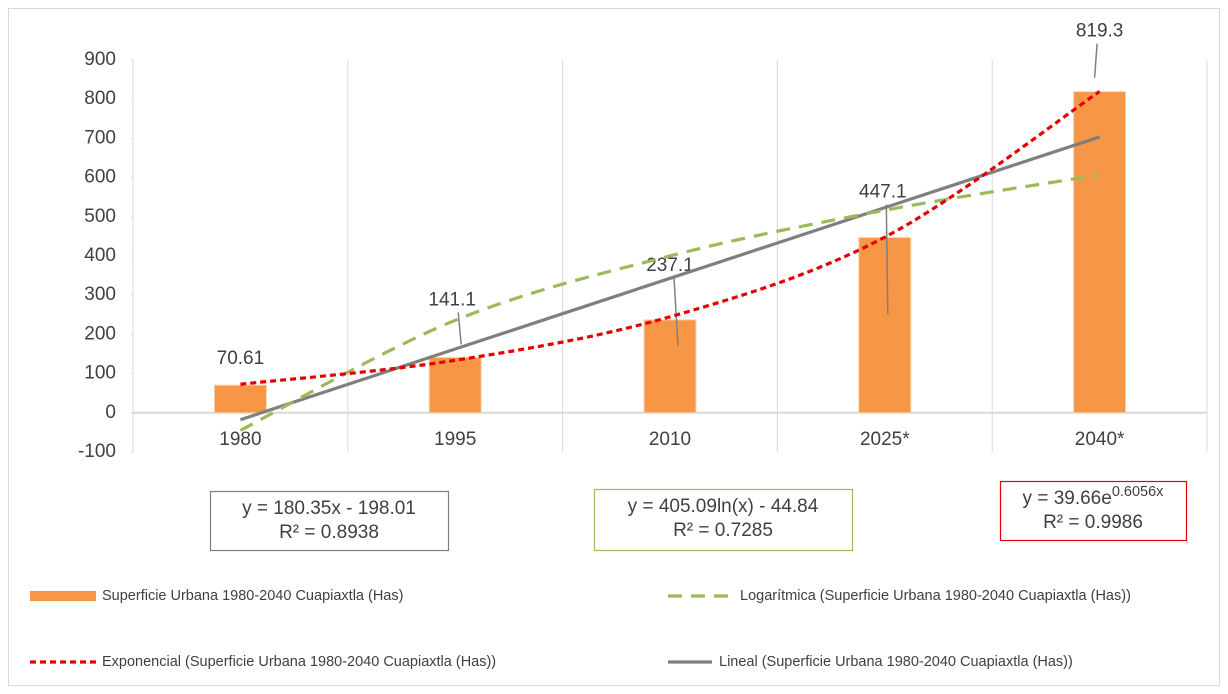  I want to click on y-tick-label: 800, so click(100, 98).